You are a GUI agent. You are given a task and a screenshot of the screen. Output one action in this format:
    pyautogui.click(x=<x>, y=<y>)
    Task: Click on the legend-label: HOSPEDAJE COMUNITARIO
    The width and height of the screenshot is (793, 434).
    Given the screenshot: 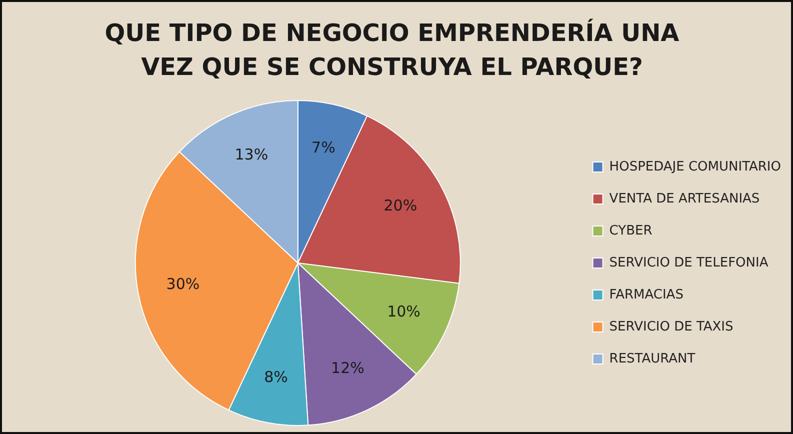 What is the action you would take?
    pyautogui.click(x=695, y=166)
    